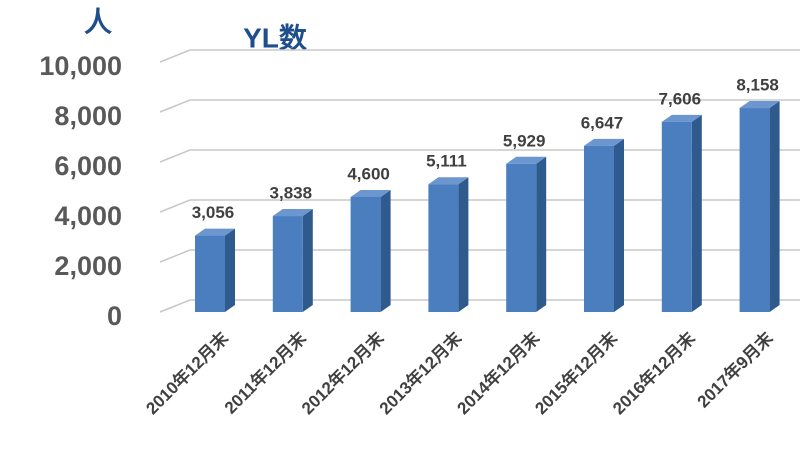  I want to click on y-tick-label: 8,000, so click(88, 116).